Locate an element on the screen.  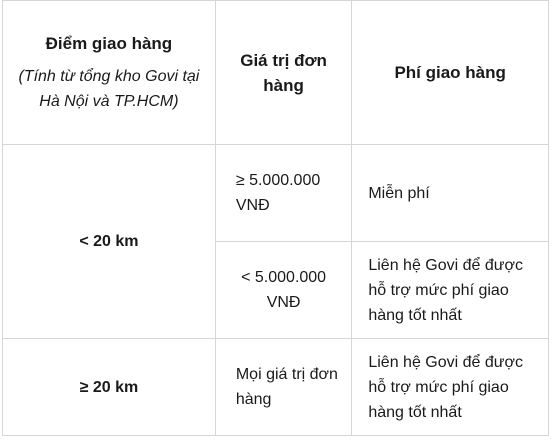
header-order-value: Giá trị đơn hàng is located at coordinates (283, 73).